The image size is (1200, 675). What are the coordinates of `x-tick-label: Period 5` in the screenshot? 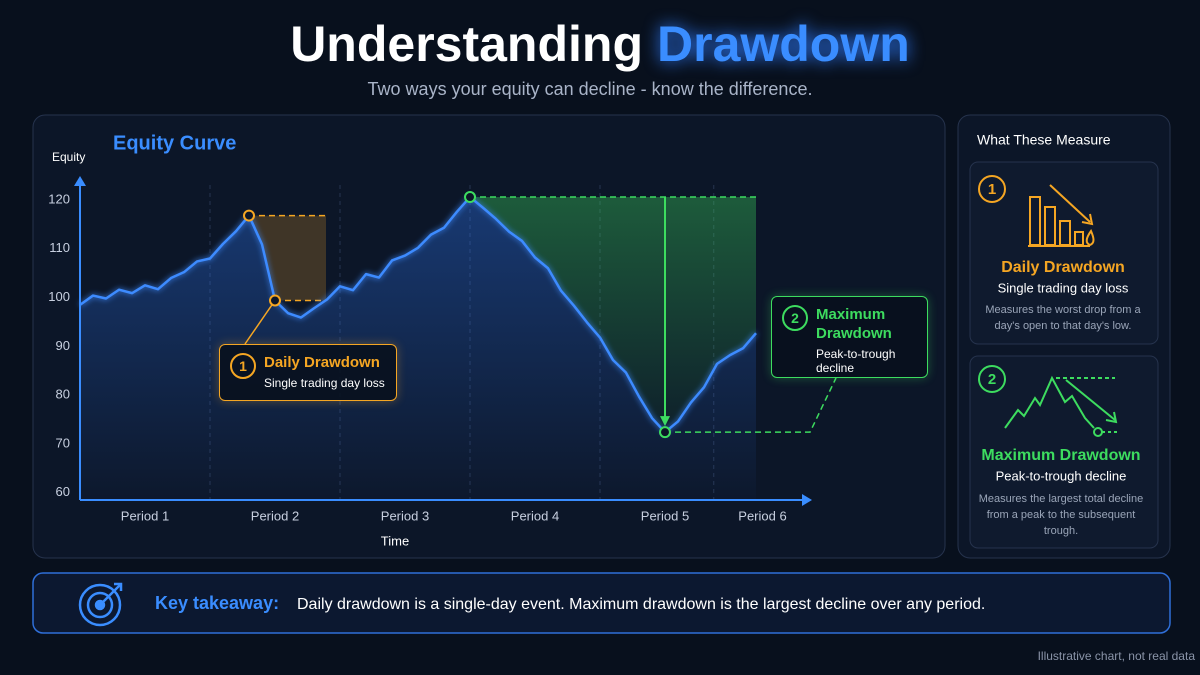 It's located at (665, 515).